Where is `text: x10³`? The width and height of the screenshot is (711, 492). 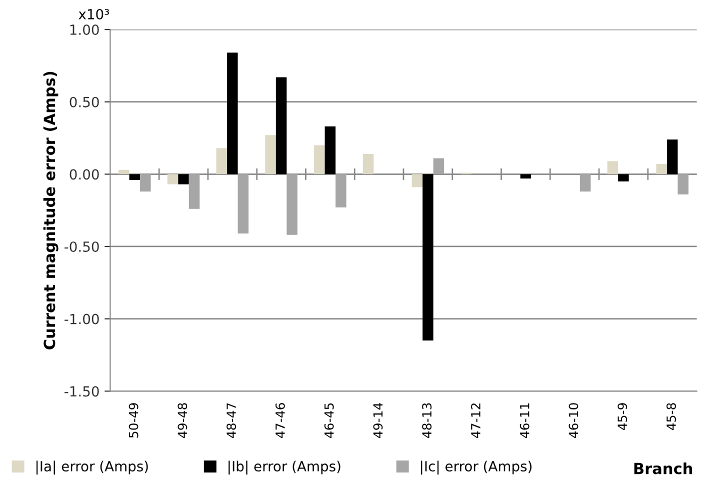
text: x10³ is located at coordinates (93, 14).